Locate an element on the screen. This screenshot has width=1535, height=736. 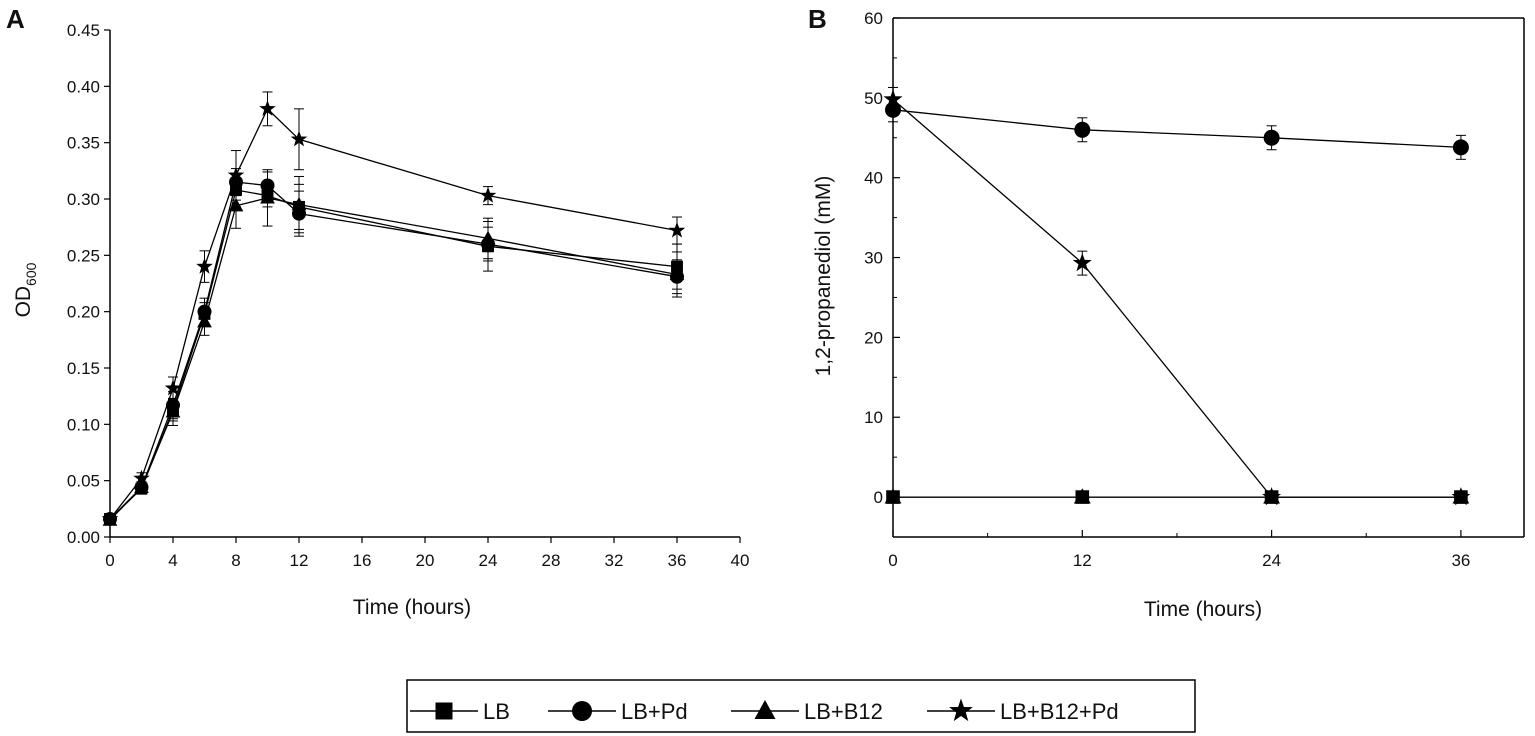
panel-a-y-tick-label: 0.20 is located at coordinates (83, 312).